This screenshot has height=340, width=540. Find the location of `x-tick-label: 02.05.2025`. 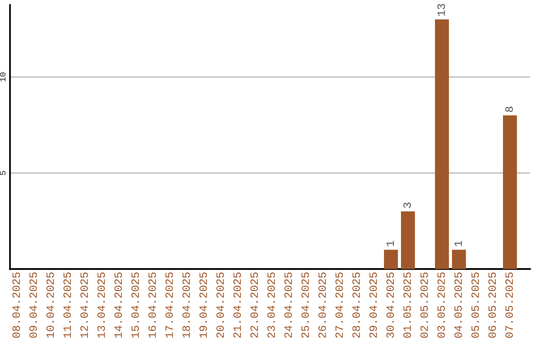

x-tick-label: 02.05.2025 is located at coordinates (424, 305).